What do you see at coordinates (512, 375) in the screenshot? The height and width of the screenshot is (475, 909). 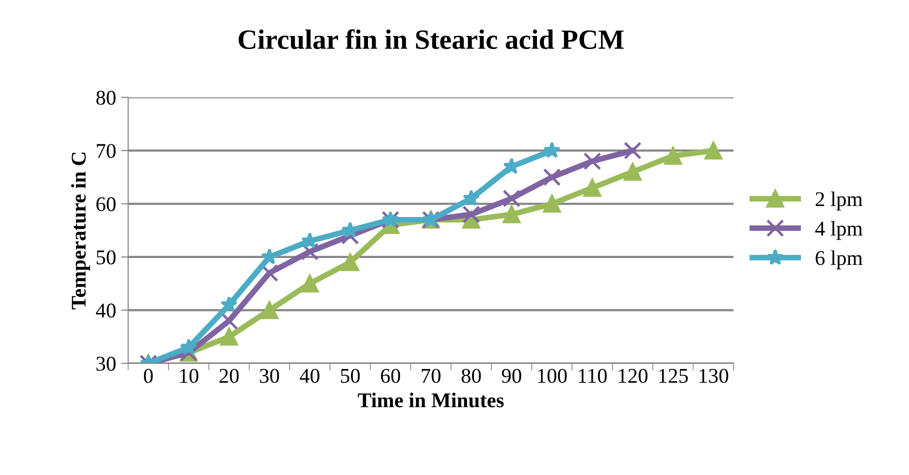 I see `x-tick-label: 90` at bounding box center [512, 375].